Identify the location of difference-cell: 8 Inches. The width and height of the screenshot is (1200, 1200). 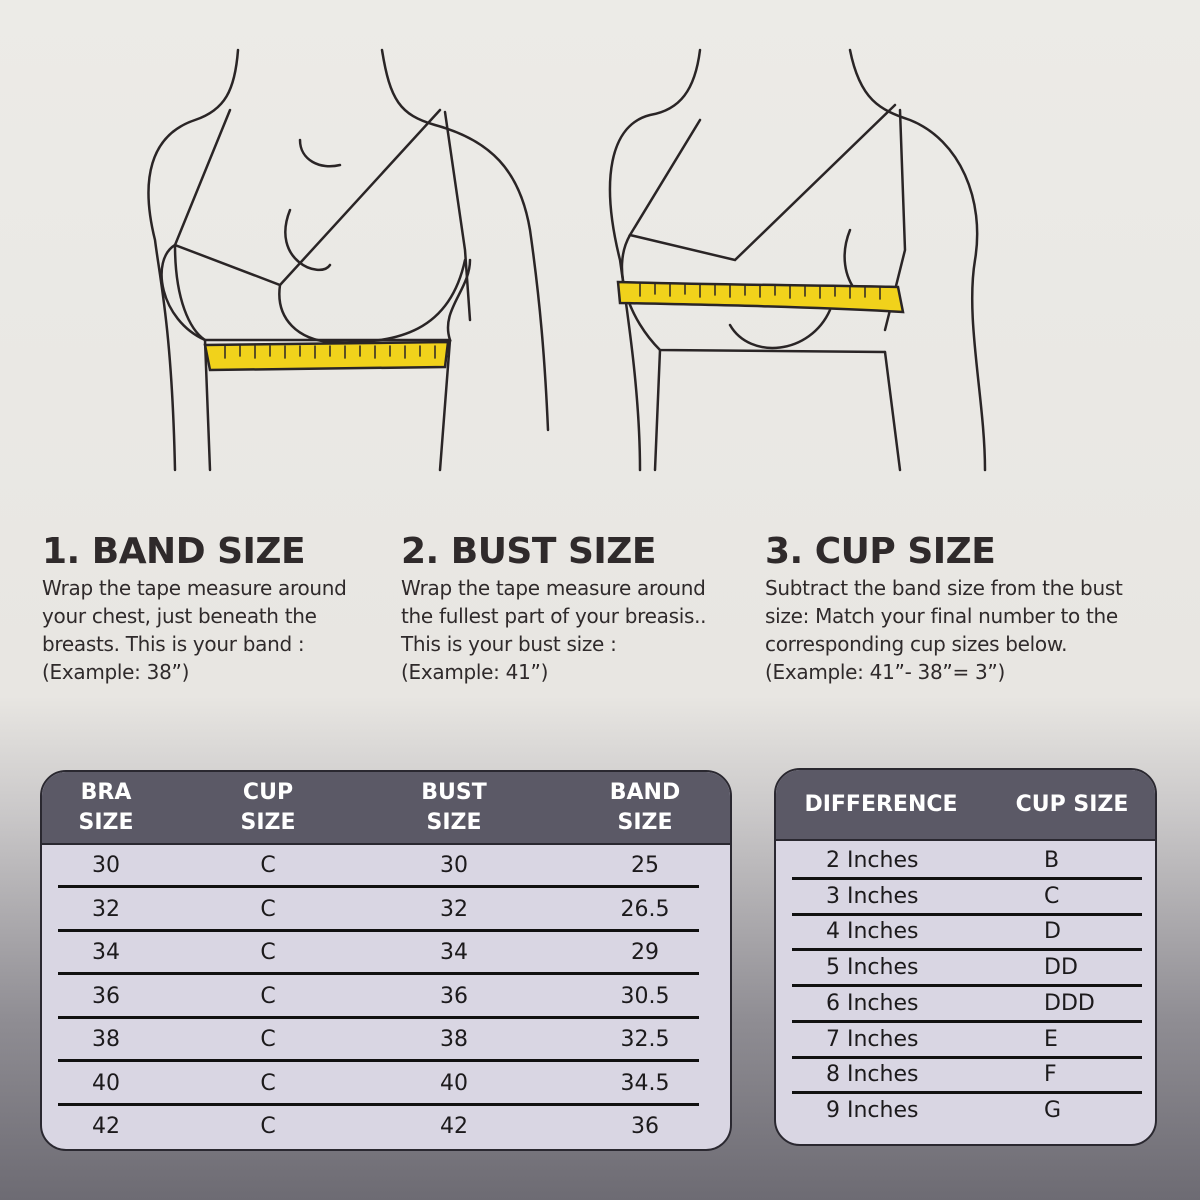
(872, 1075).